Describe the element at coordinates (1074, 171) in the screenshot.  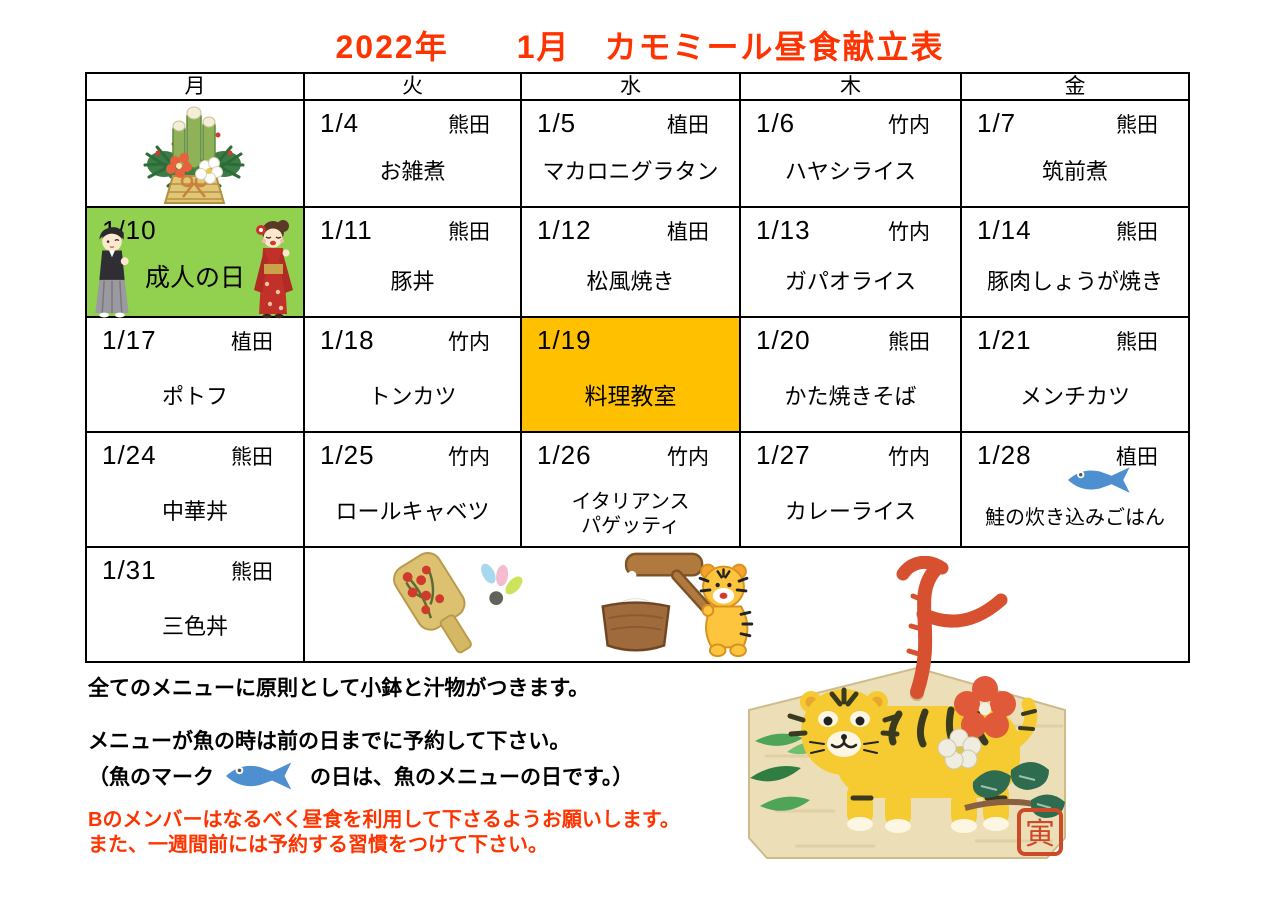
I see `cell-menu: 筑前煮` at that location.